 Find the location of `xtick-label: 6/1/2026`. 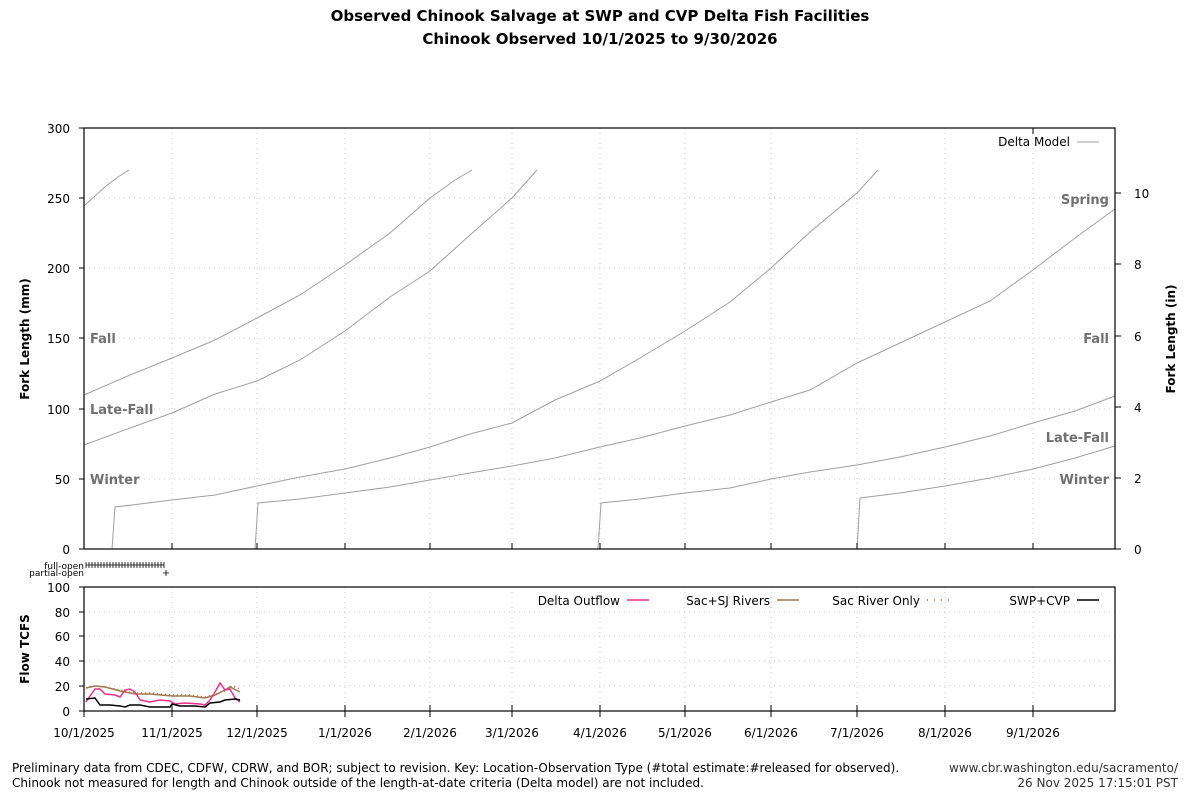

xtick-label: 6/1/2026 is located at coordinates (771, 733).